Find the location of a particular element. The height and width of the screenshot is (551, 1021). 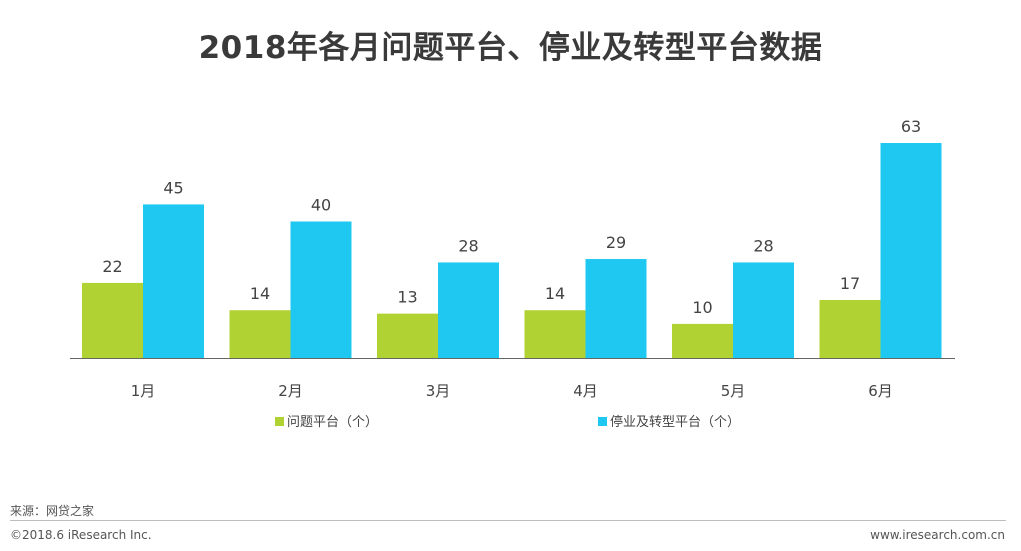

legend-label: 问题平台（个） is located at coordinates (332, 422).